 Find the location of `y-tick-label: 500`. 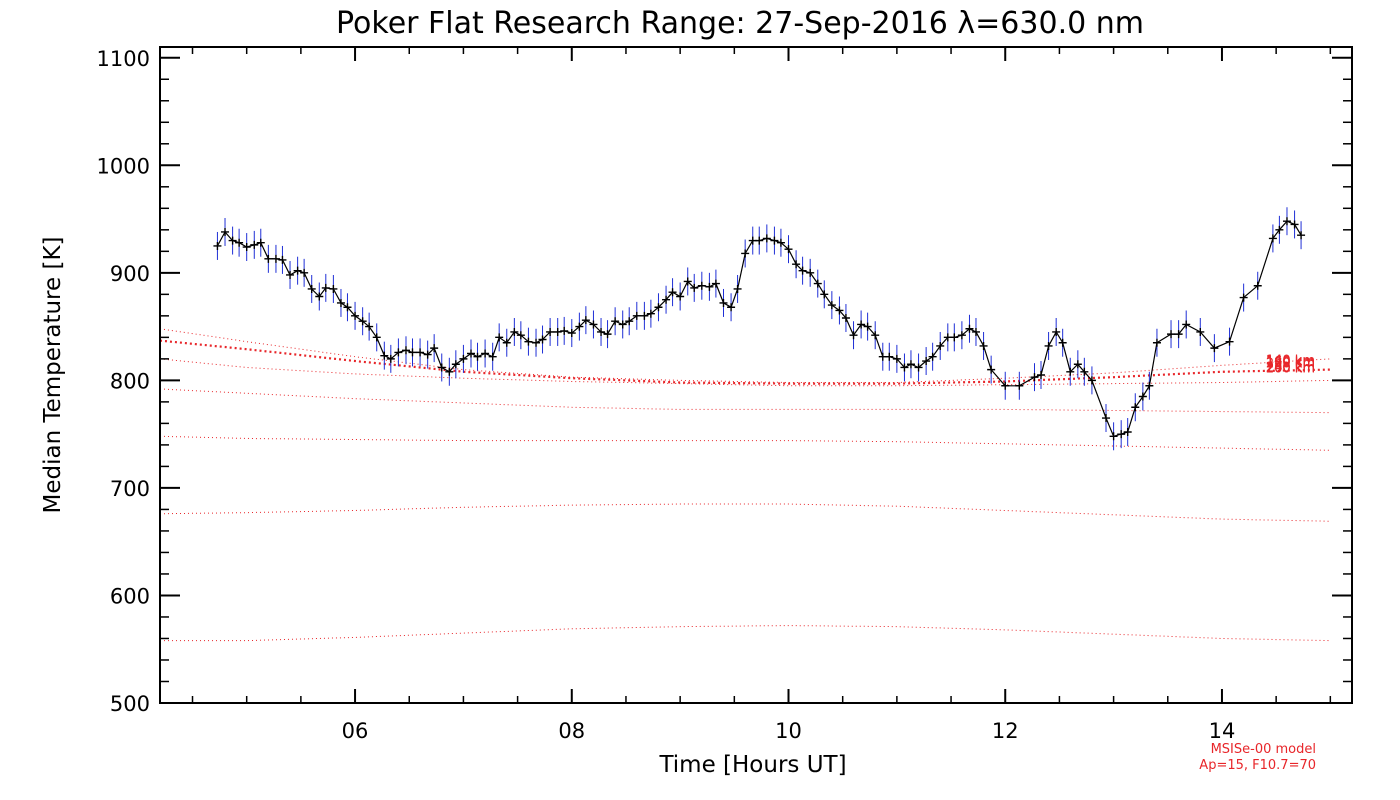

y-tick-label: 500 is located at coordinates (130, 704).